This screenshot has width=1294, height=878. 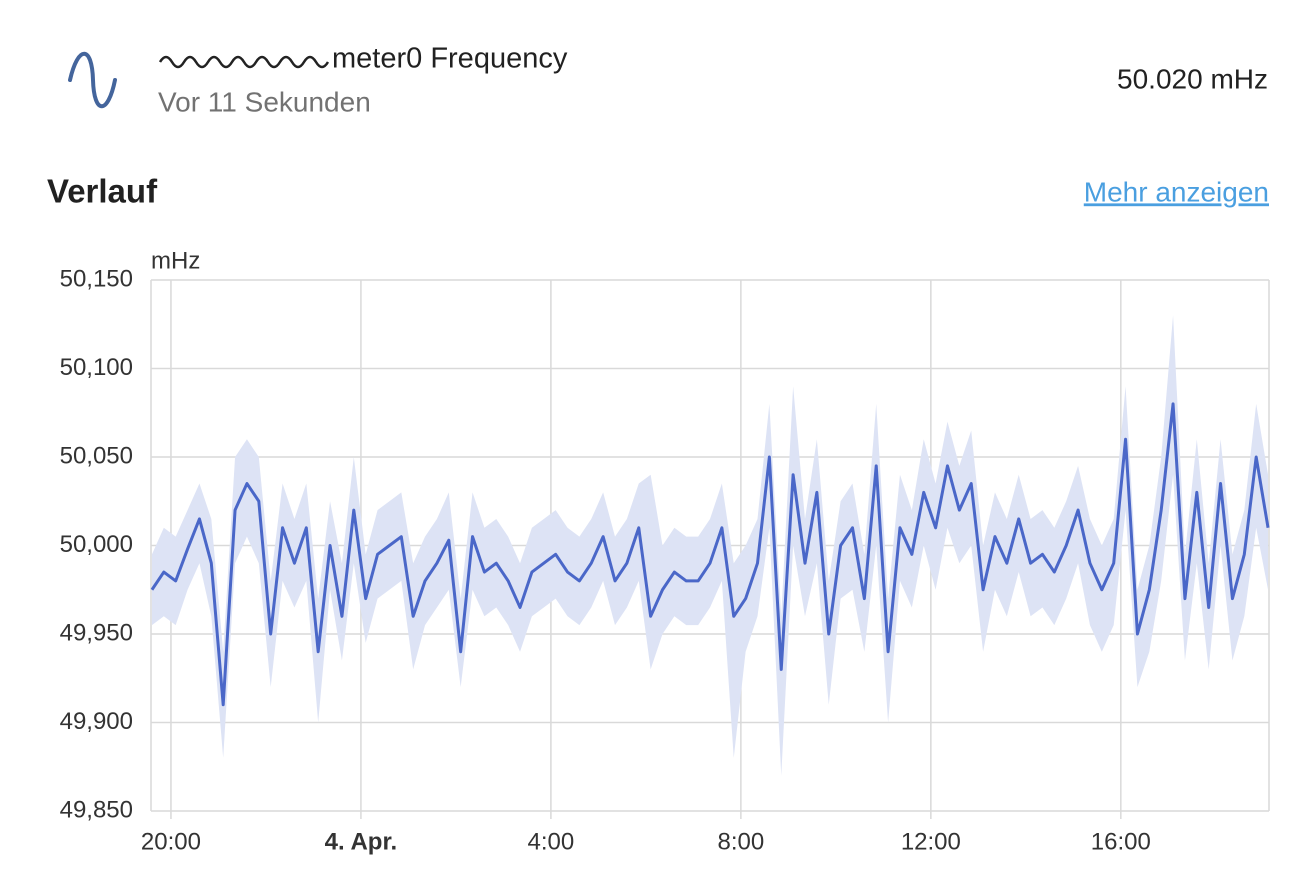 I want to click on entity-icon, so click(x=92, y=80).